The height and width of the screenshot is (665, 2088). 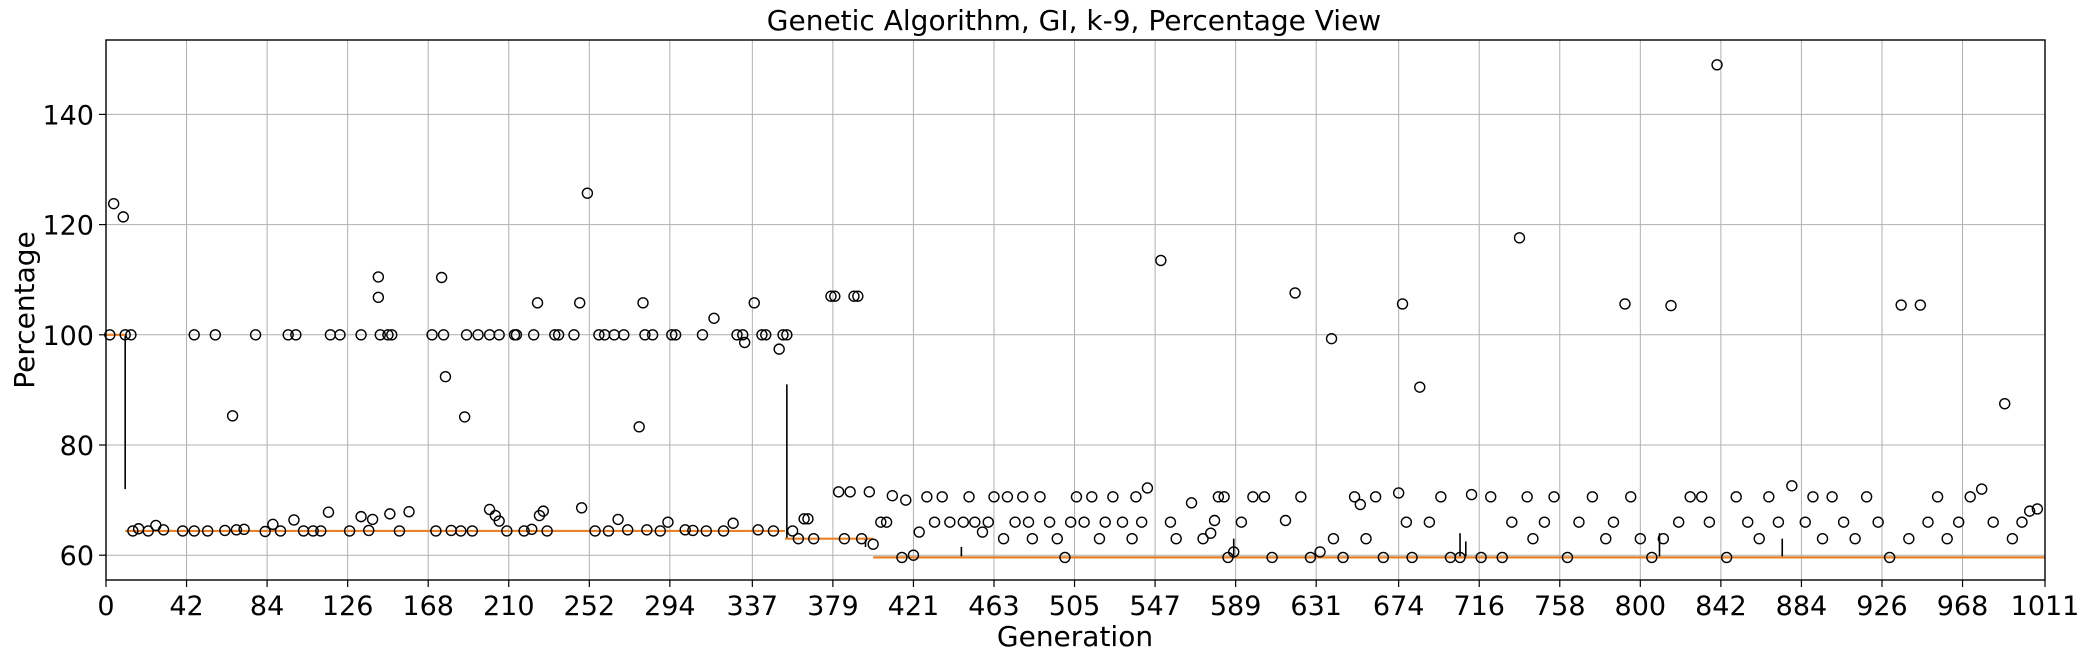 What do you see at coordinates (1155, 606) in the screenshot?
I see `x-tick-label: 547` at bounding box center [1155, 606].